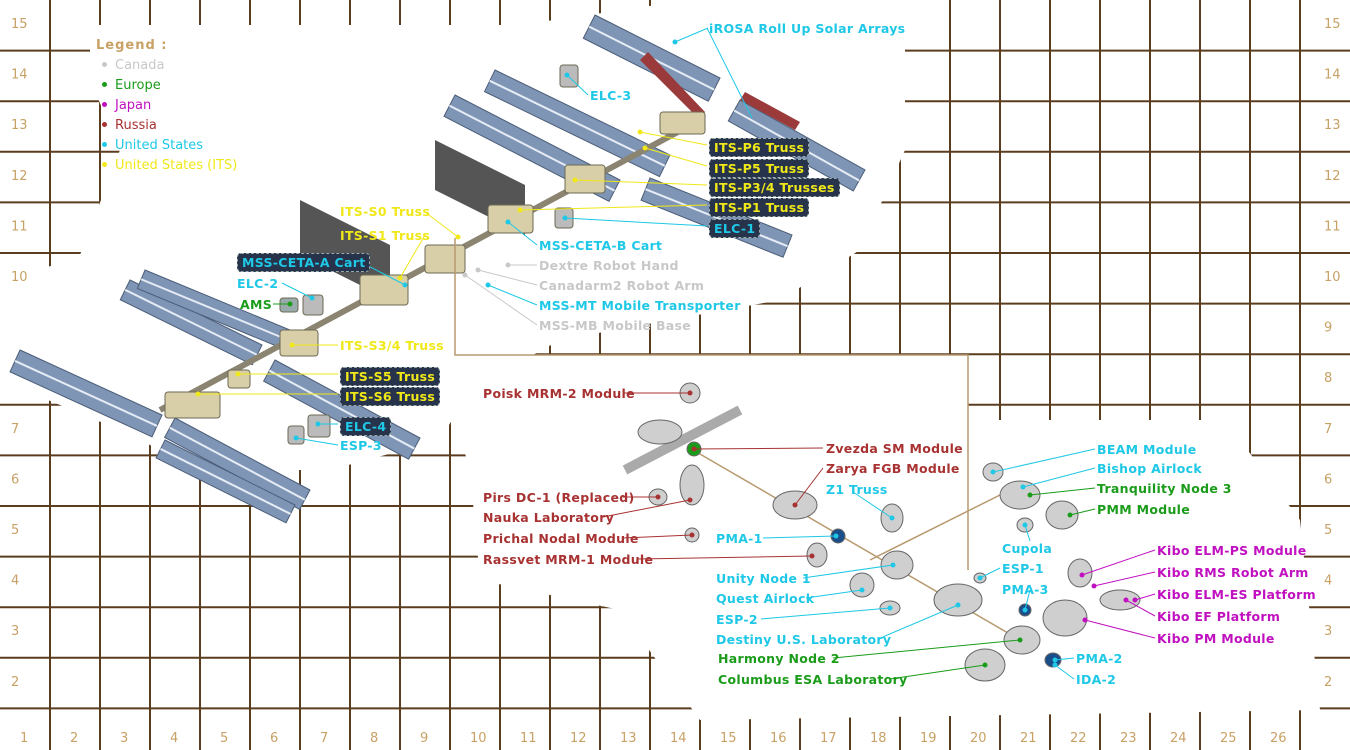 The width and height of the screenshot is (1350, 750). I want to click on anchor-elmps, so click(1082, 575).